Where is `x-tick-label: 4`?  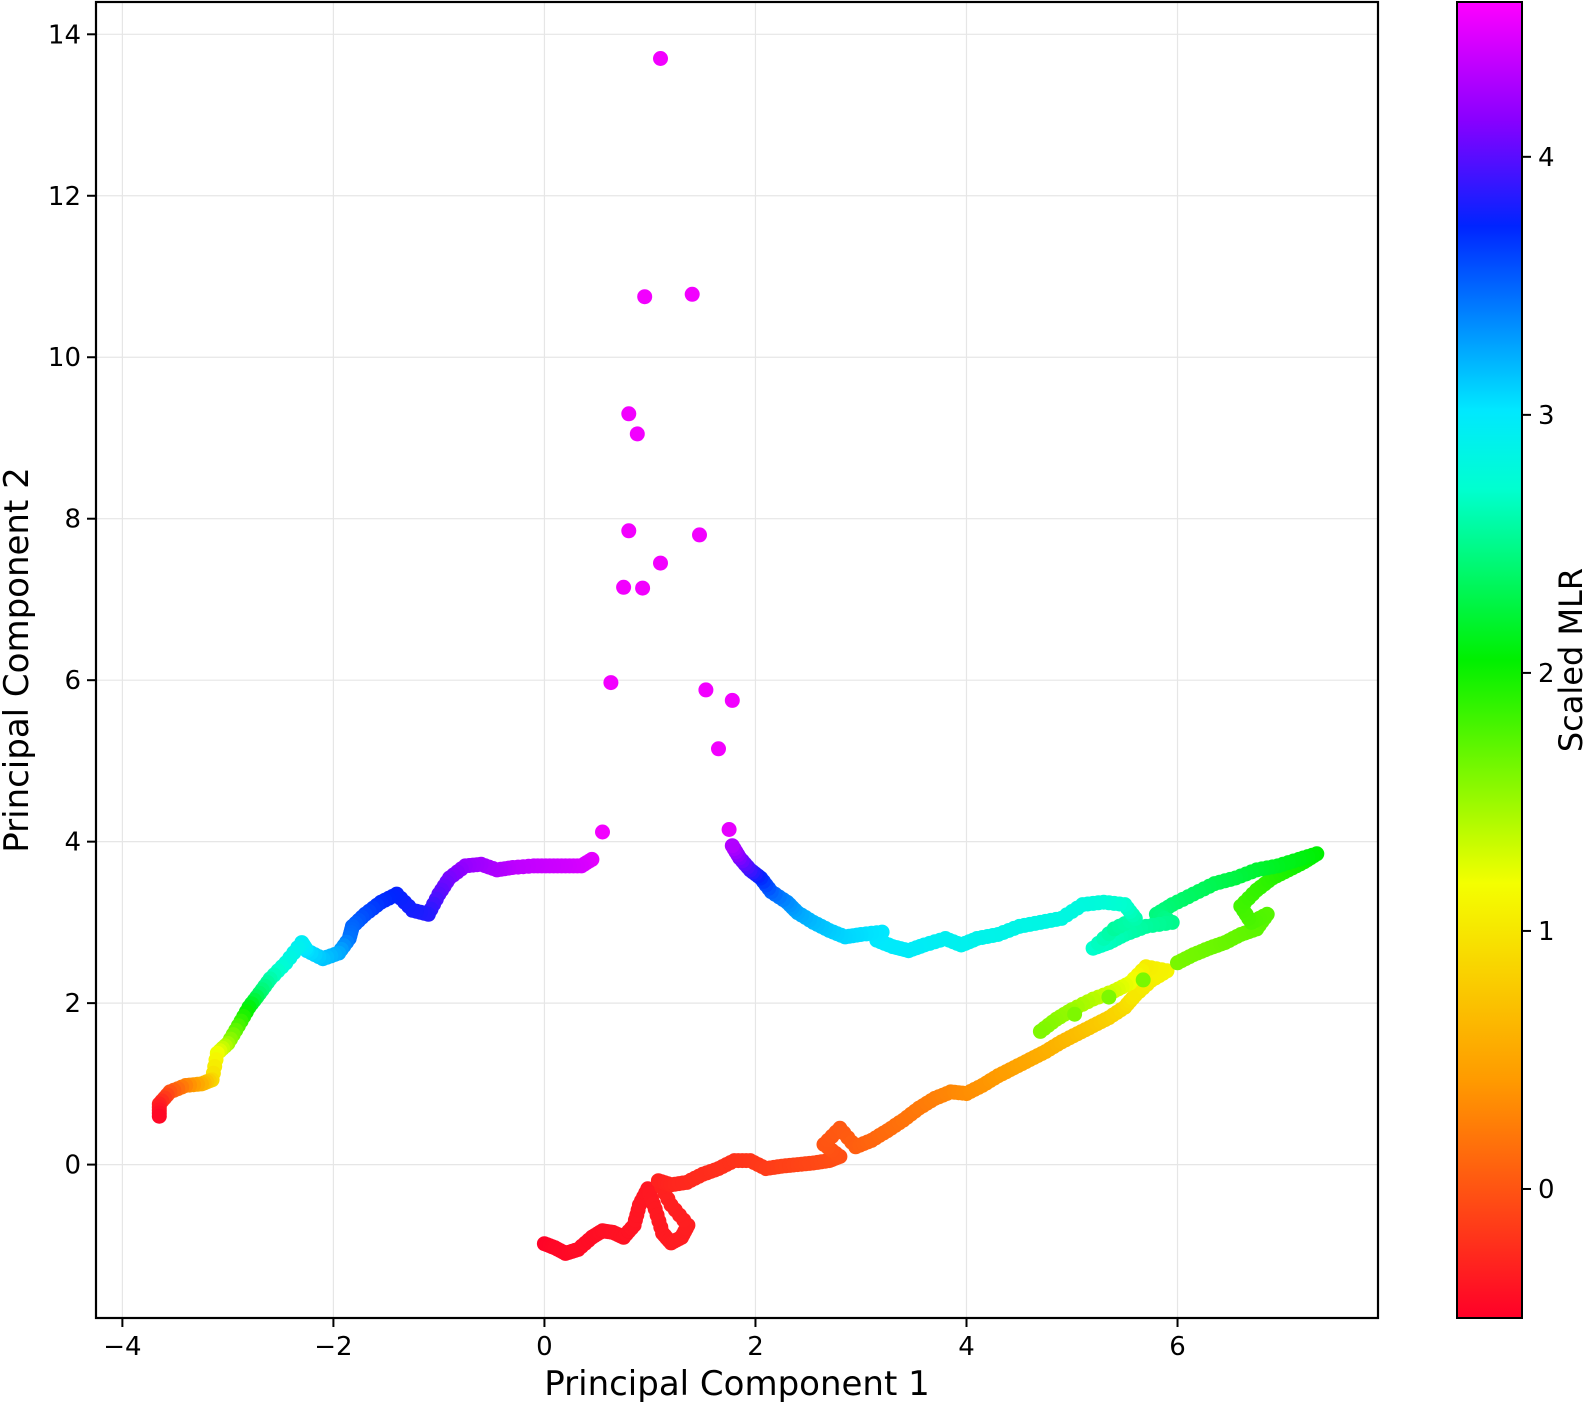
x-tick-label: 4 is located at coordinates (966, 1347).